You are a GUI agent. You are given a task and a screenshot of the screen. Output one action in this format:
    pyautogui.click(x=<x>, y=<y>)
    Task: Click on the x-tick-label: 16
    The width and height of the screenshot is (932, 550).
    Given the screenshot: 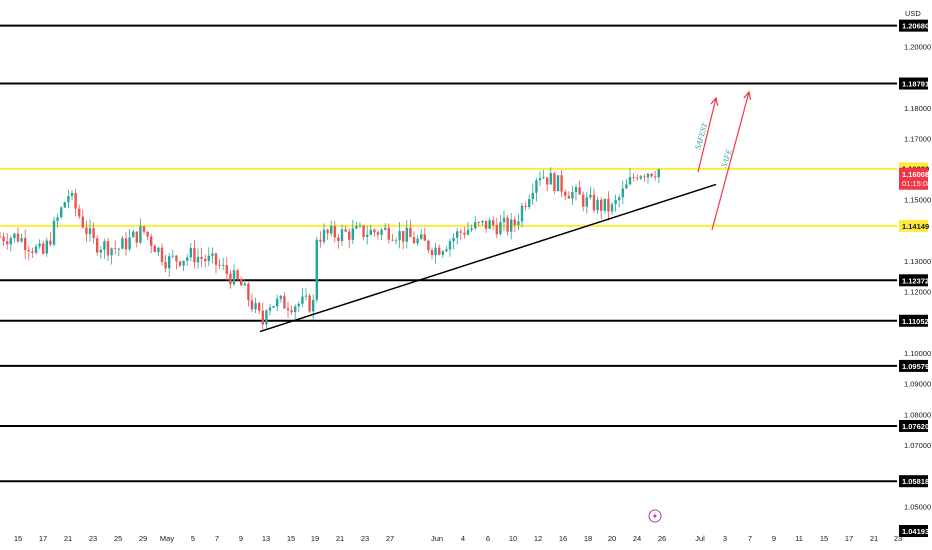 What is the action you would take?
    pyautogui.click(x=563, y=538)
    